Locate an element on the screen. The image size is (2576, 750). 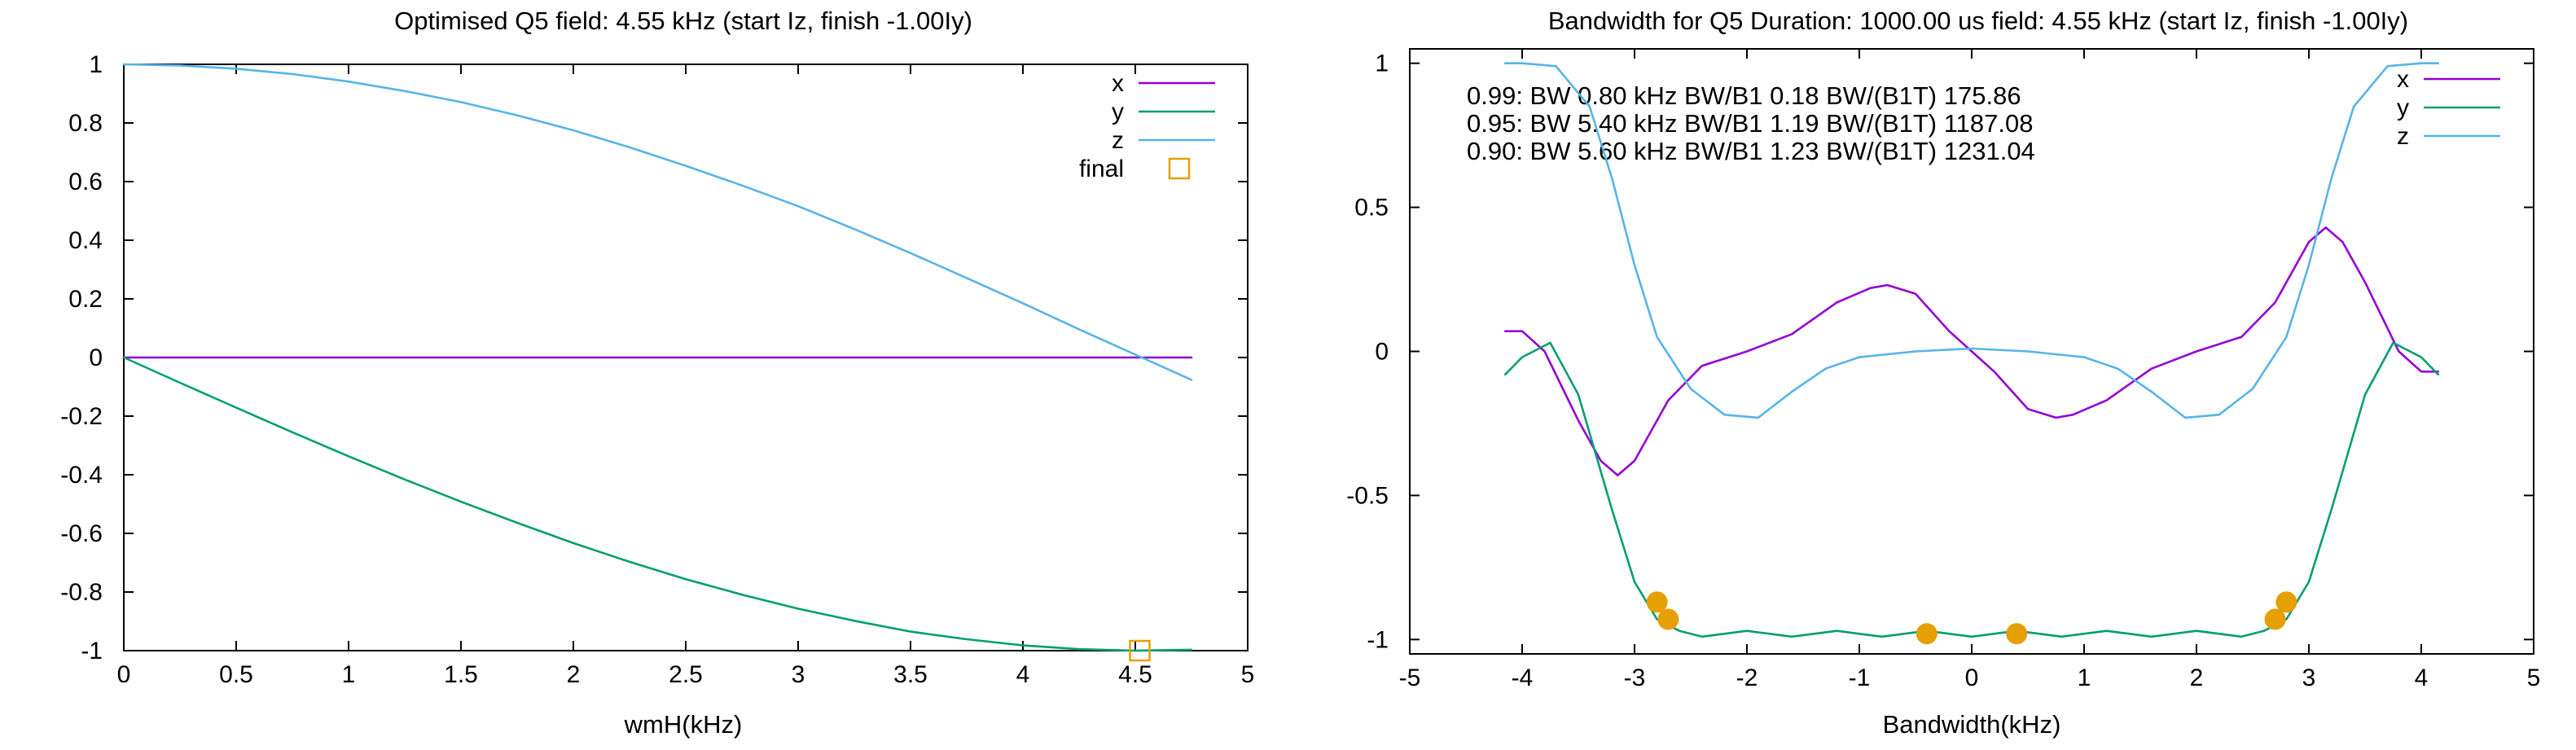
y-tick-label: 0.8 is located at coordinates (85, 123).